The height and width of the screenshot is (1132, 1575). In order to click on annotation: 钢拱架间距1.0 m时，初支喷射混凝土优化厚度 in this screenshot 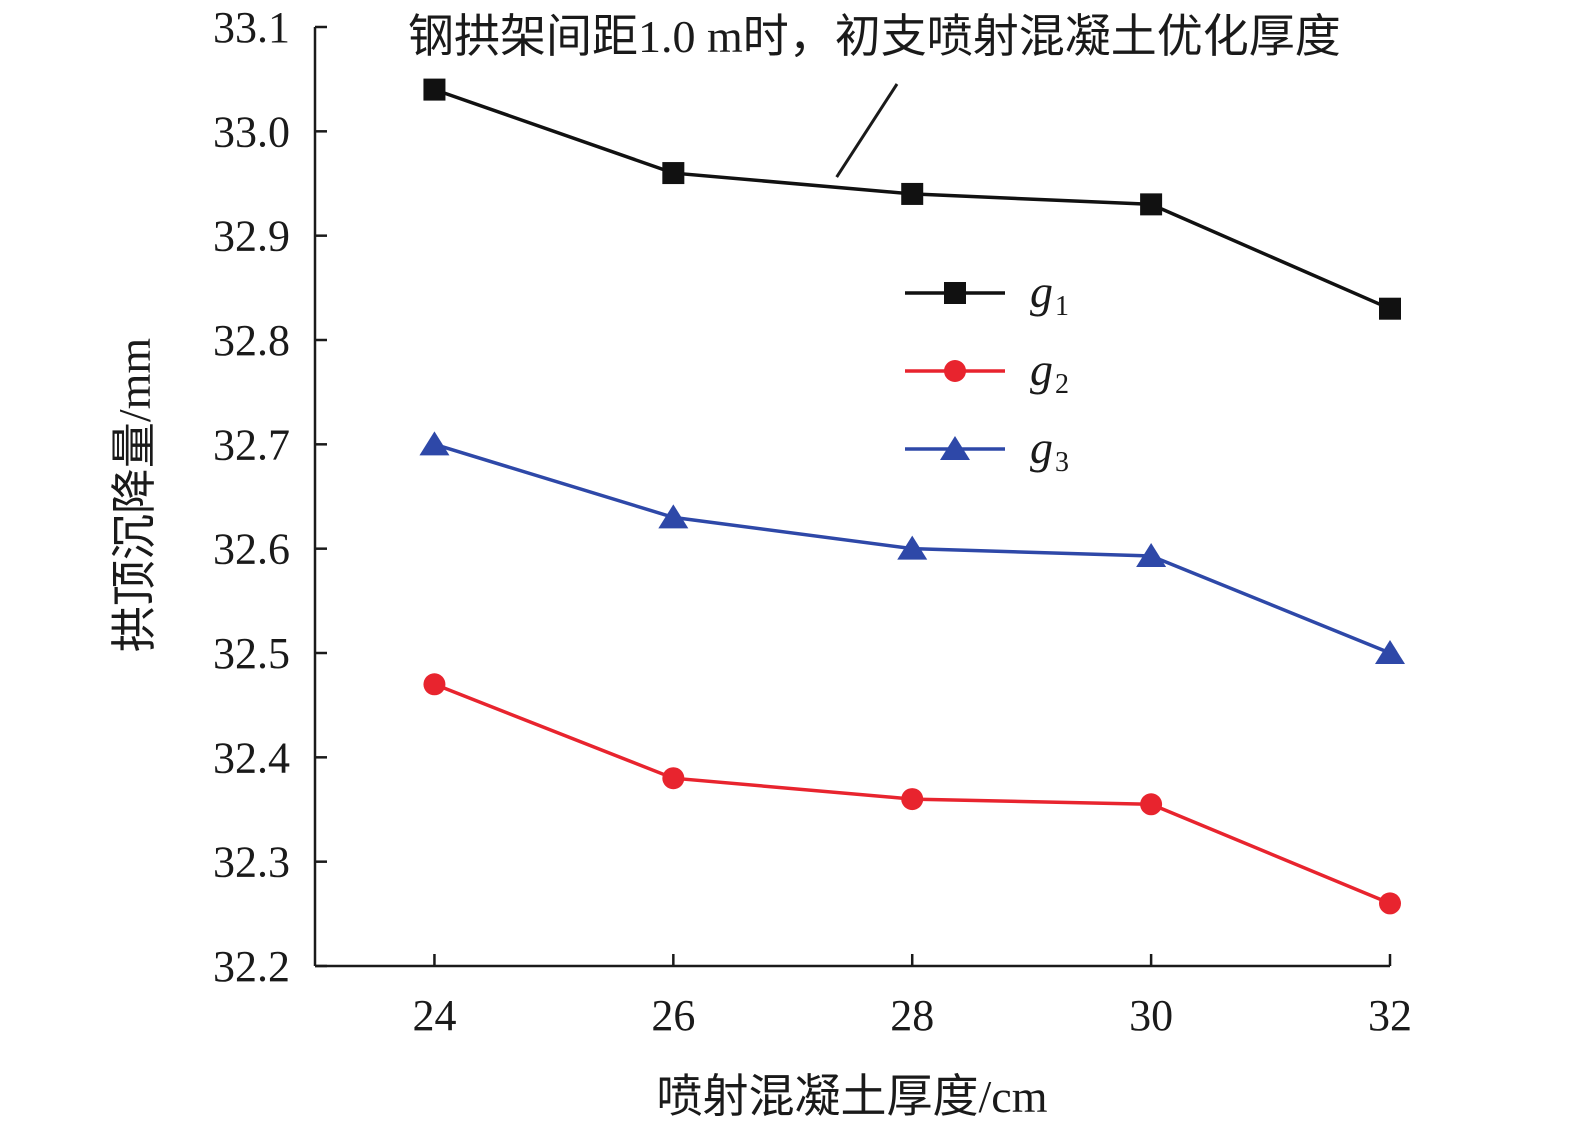, I will do `click(874, 94)`.